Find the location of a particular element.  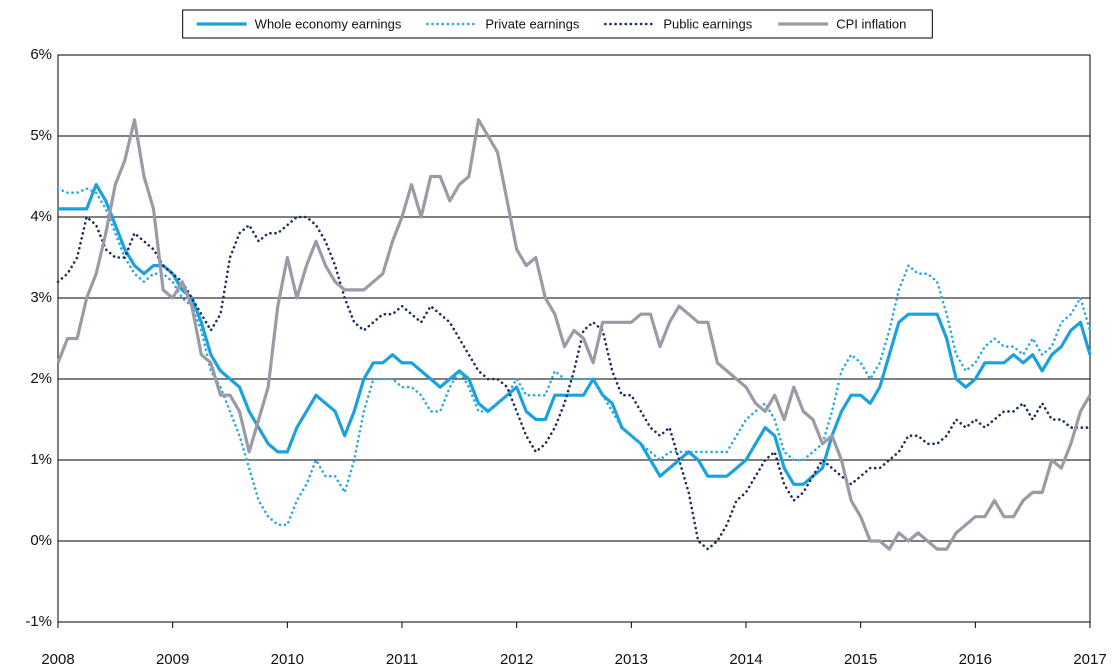

legend-label: Whole economy earnings is located at coordinates (328, 23).